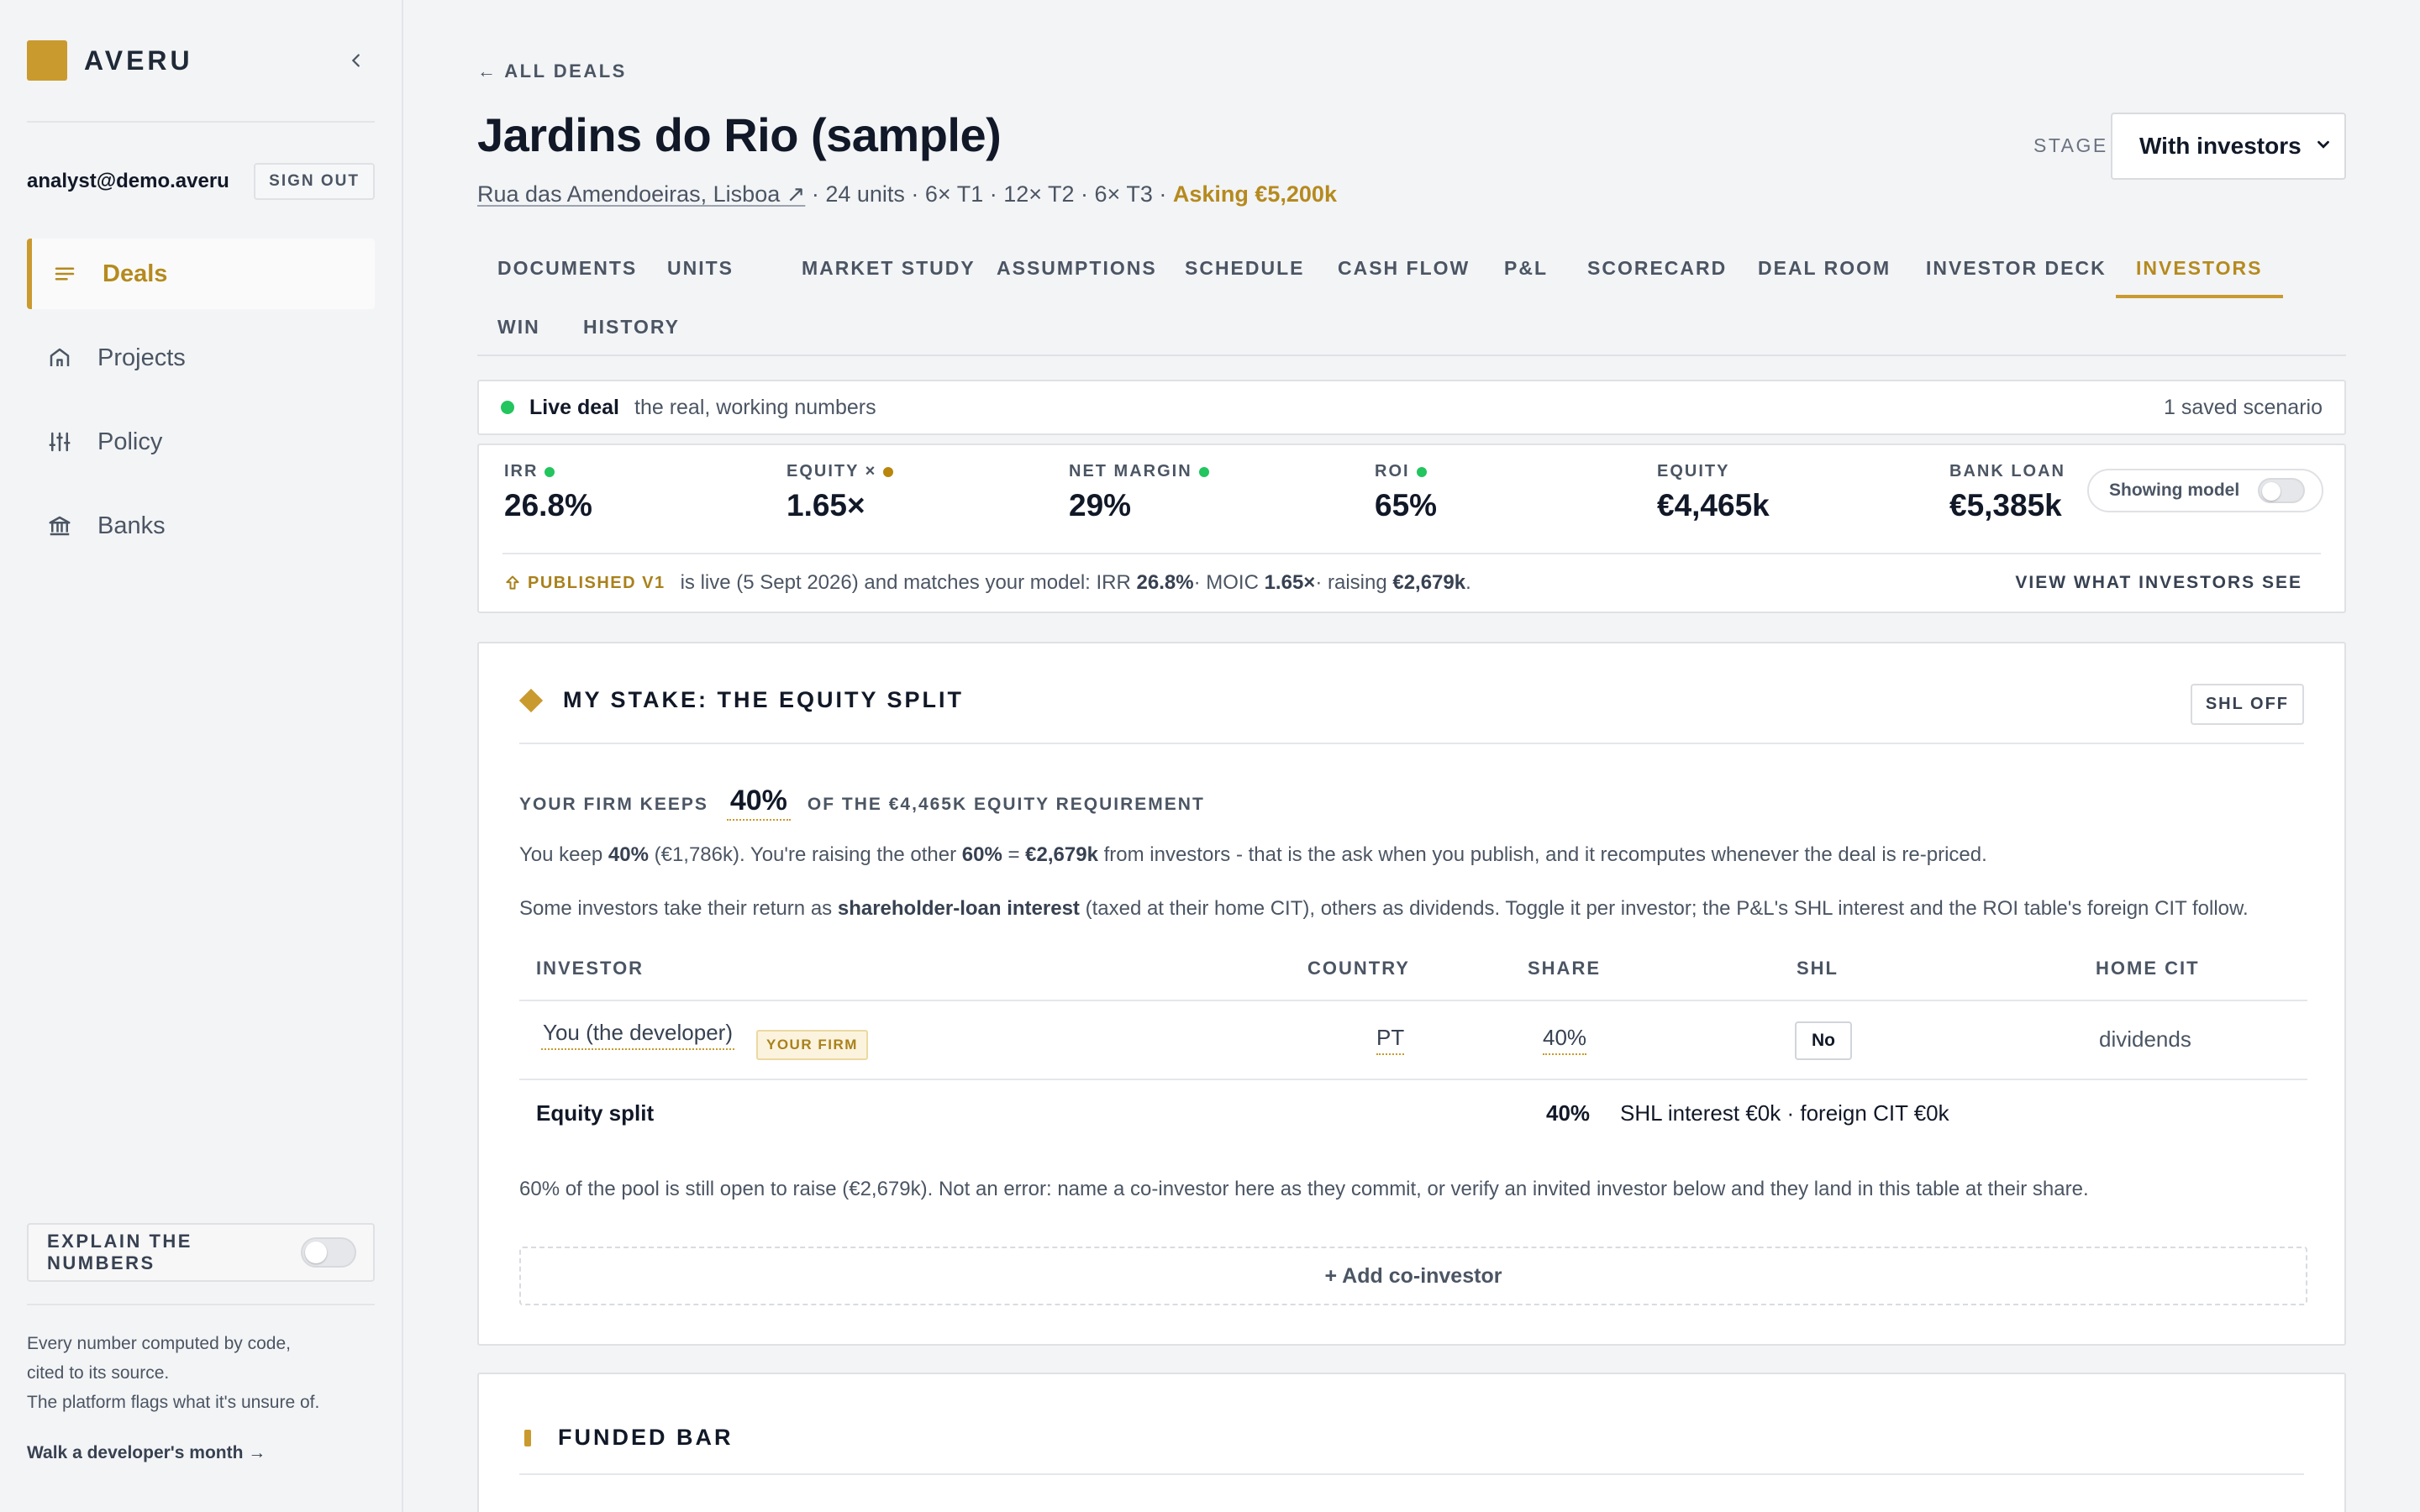 This screenshot has height=1512, width=2420. What do you see at coordinates (567, 268) in the screenshot?
I see `tab-documents: DOCUMENTS` at bounding box center [567, 268].